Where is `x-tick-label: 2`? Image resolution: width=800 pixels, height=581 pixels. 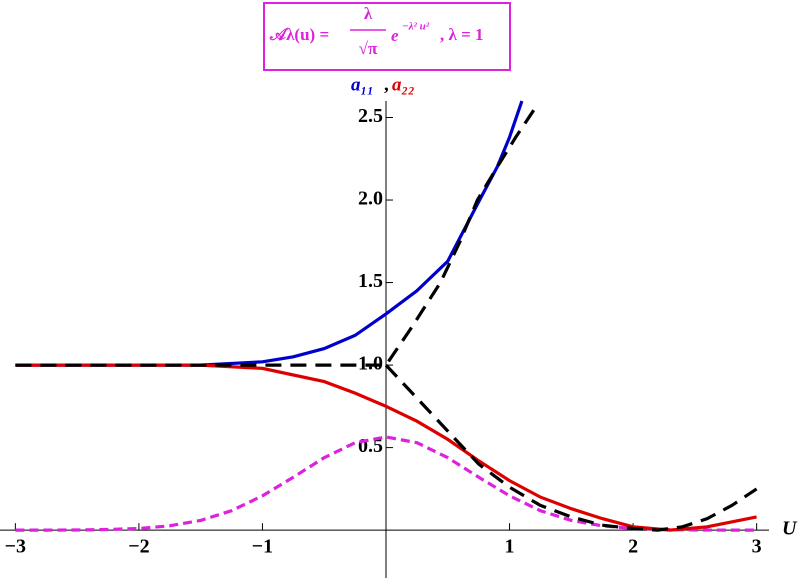 x-tick-label: 2 is located at coordinates (633, 547).